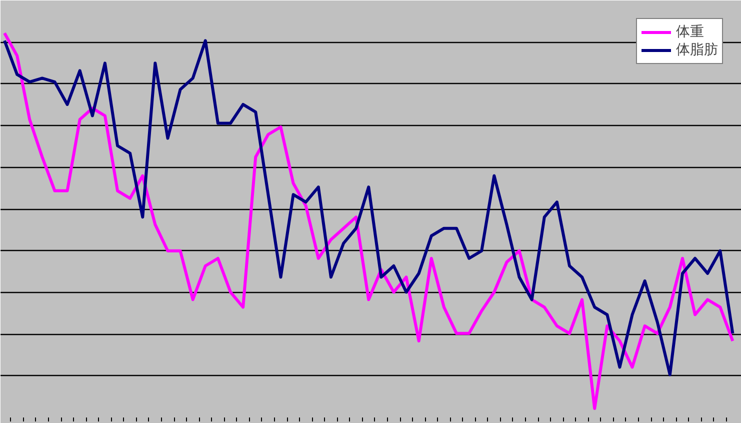 The image size is (741, 423). Describe the element at coordinates (697, 50) in the screenshot. I see `legend-label: 体脂肪` at that location.